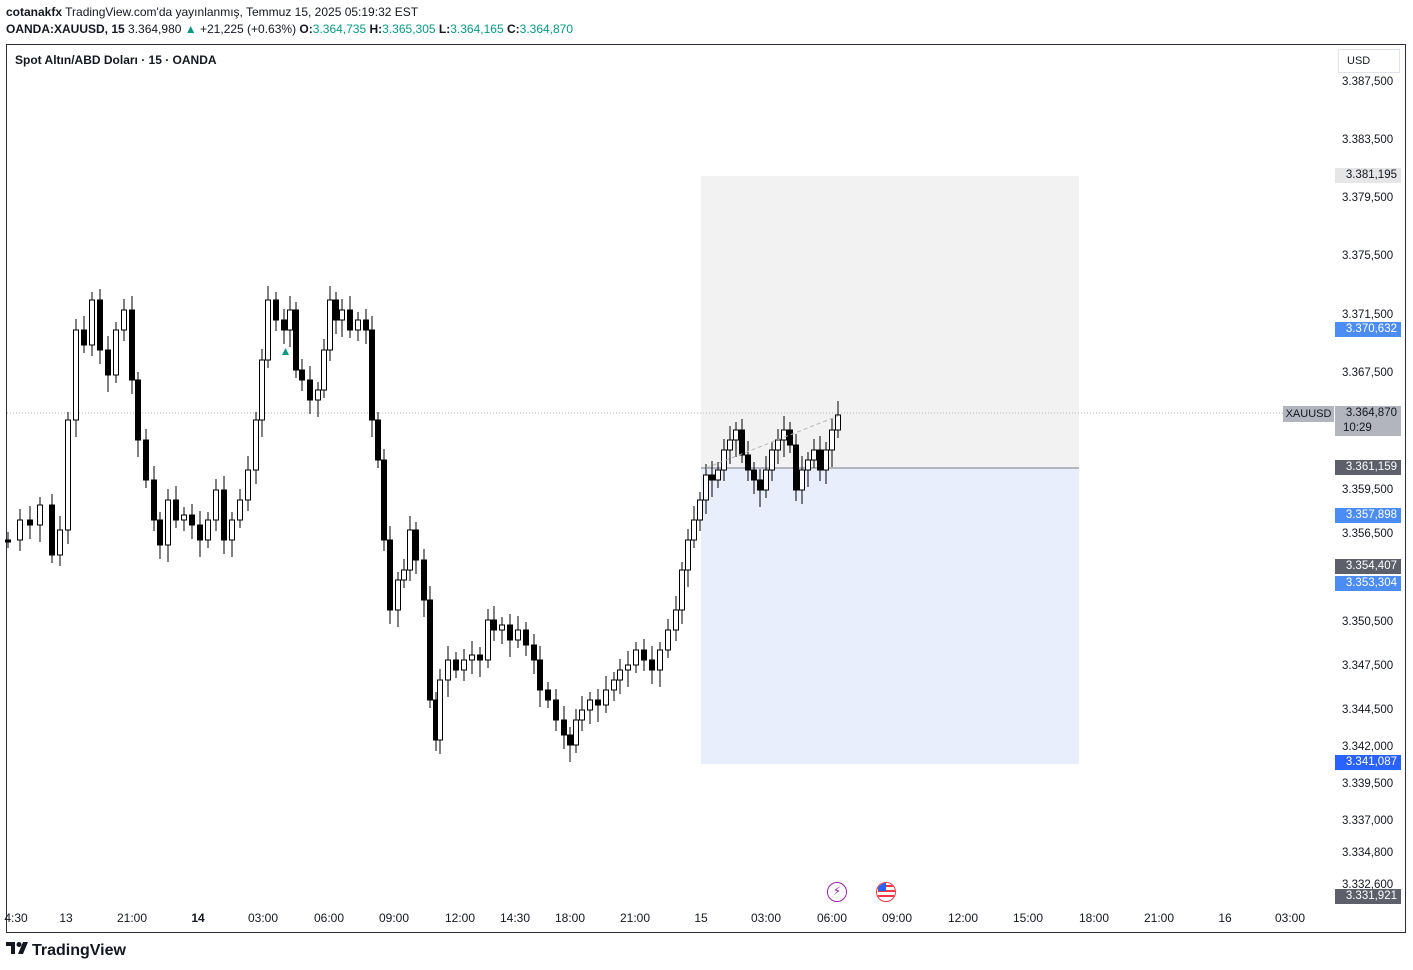  What do you see at coordinates (329, 918) in the screenshot?
I see `time-axis-label: 06:00` at bounding box center [329, 918].